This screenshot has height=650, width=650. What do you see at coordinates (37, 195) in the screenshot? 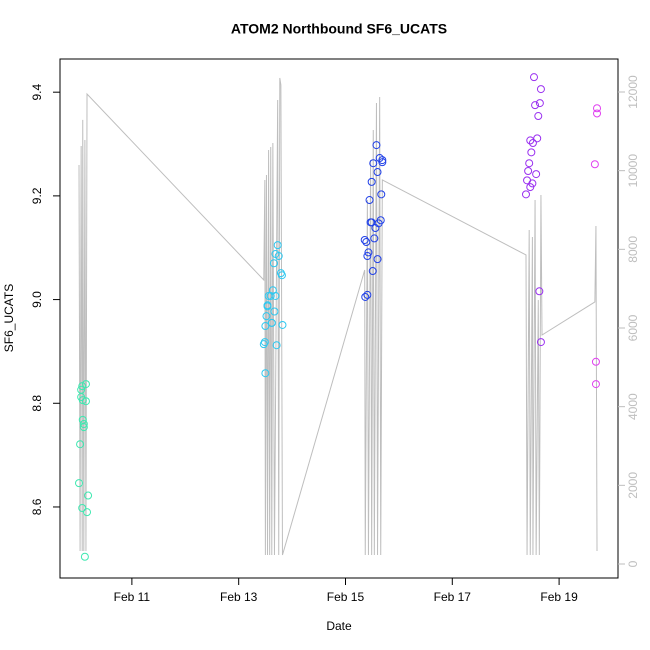
I see `y-tick-label: 9.2` at bounding box center [37, 195].